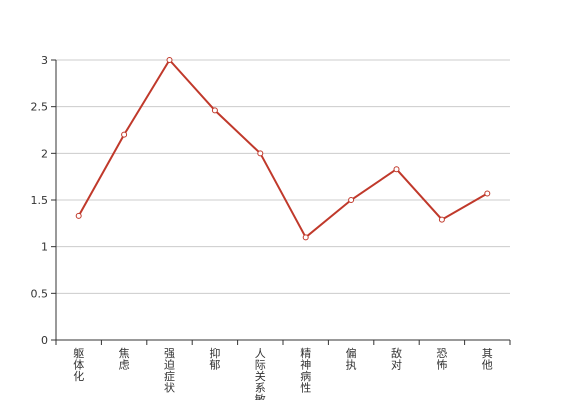  I want to click on x-tick-label-8: 恐怖, so click(441, 359).